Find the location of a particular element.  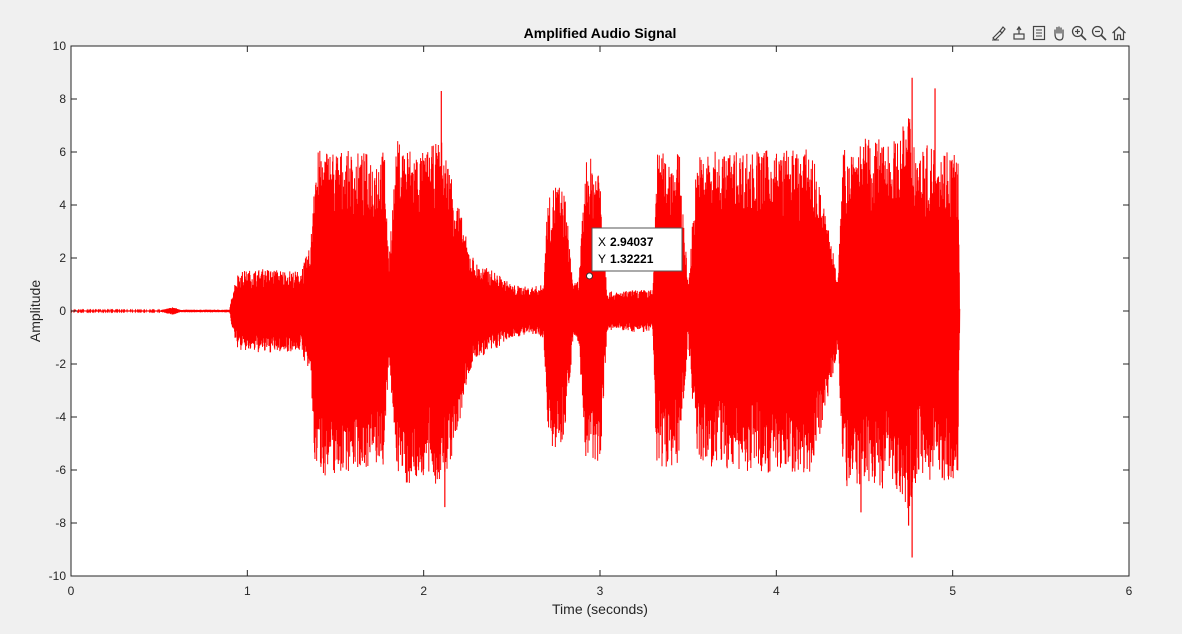

zoom-in-button is located at coordinates (1078, 33).